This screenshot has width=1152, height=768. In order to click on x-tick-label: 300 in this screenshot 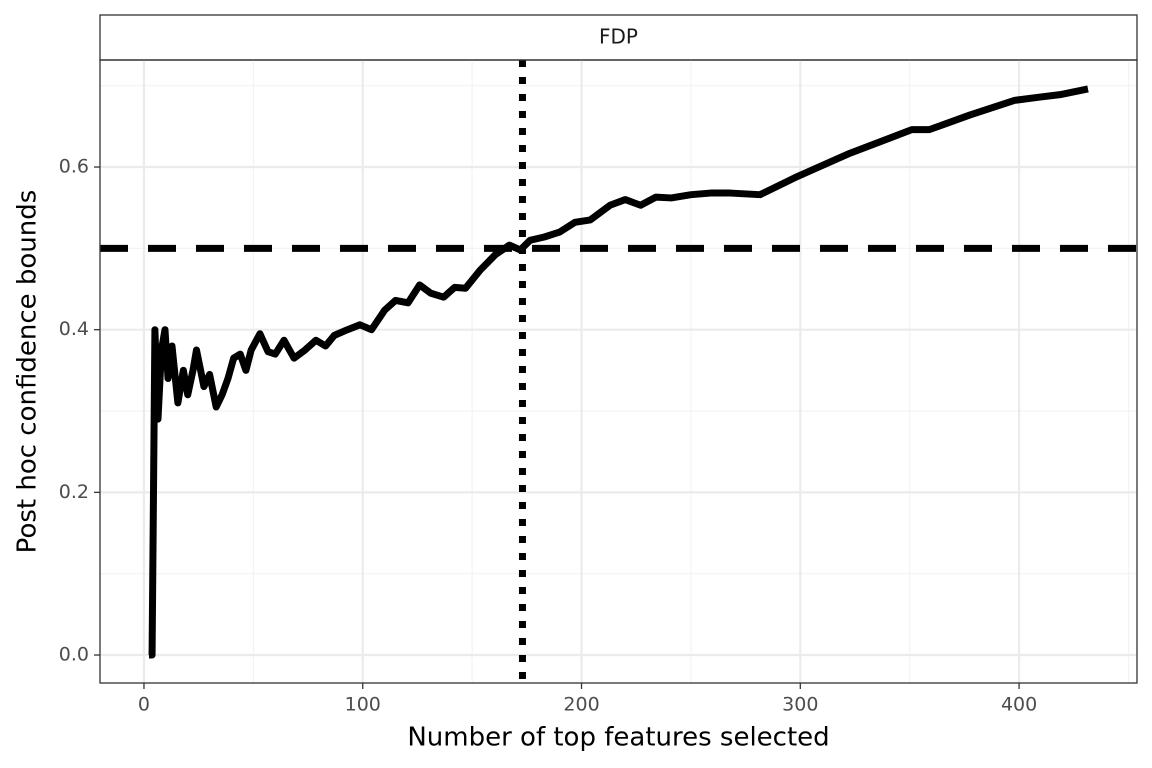, I will do `click(800, 705)`.